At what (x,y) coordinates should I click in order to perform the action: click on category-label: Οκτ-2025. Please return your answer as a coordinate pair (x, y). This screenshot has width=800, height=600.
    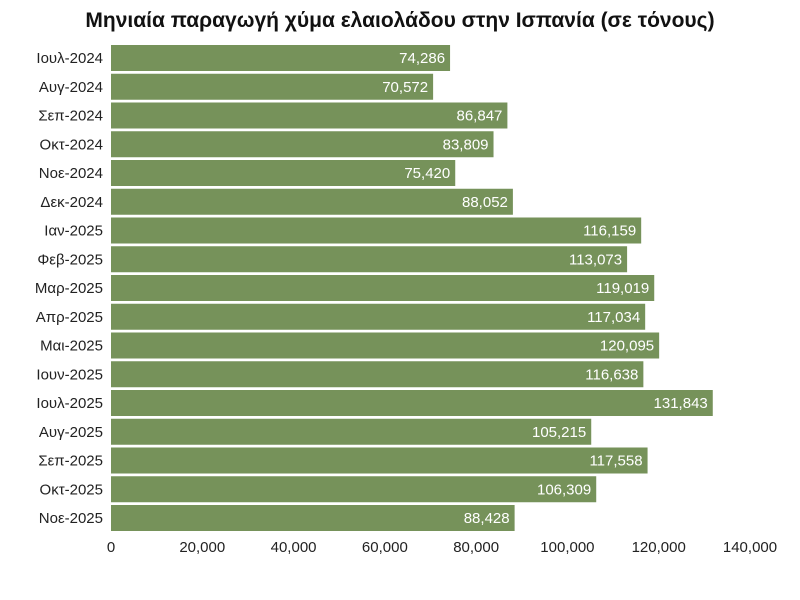
    Looking at the image, I should click on (71, 489).